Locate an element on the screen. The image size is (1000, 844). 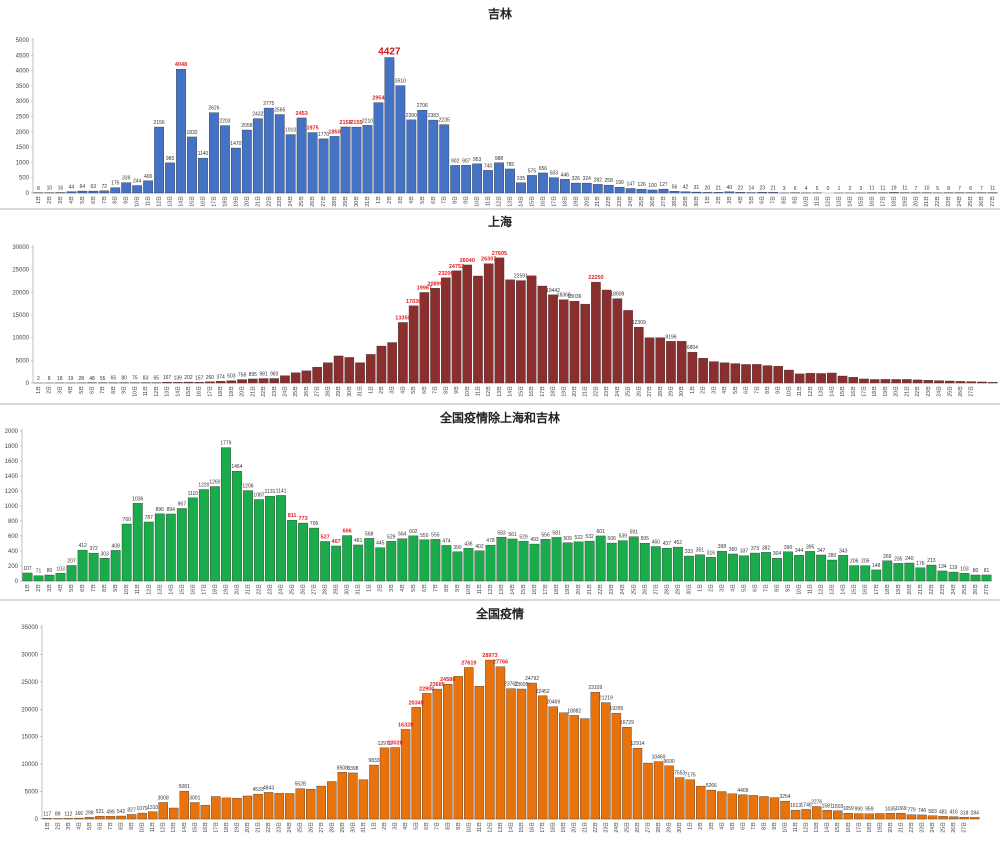
x-tick-label: 16日 is located at coordinates (849, 827).